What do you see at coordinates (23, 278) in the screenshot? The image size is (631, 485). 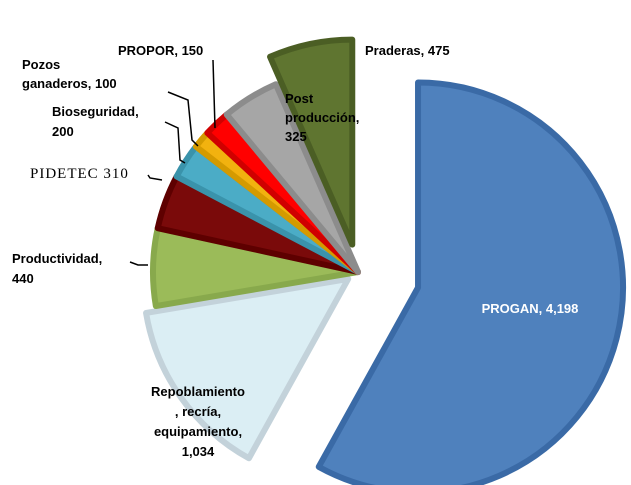 I see `data-label-line: 440` at bounding box center [23, 278].